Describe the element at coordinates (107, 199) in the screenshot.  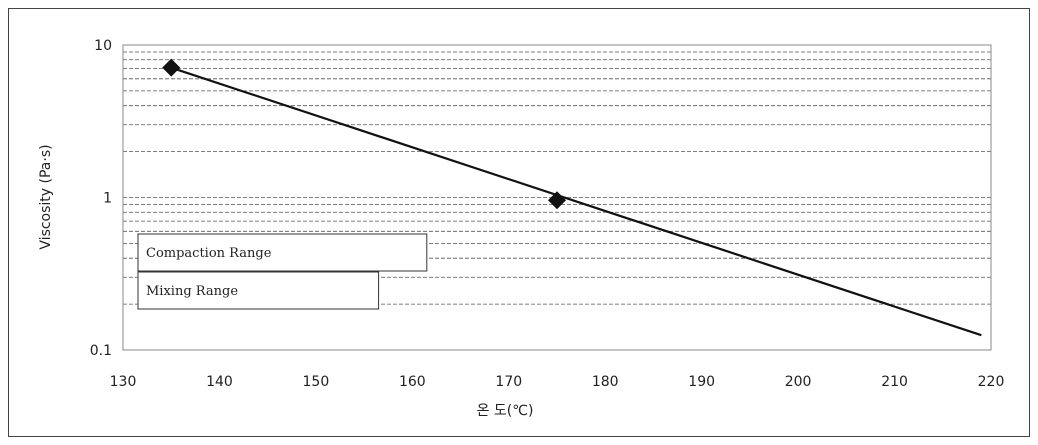
I see `y-tick-label: 1` at that location.